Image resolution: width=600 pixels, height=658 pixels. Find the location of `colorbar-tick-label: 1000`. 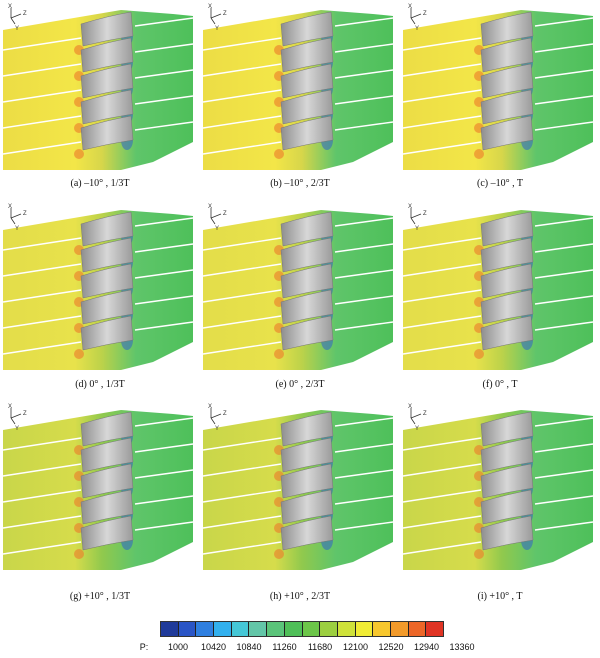

colorbar-tick-label: 1000 is located at coordinates (178, 647).